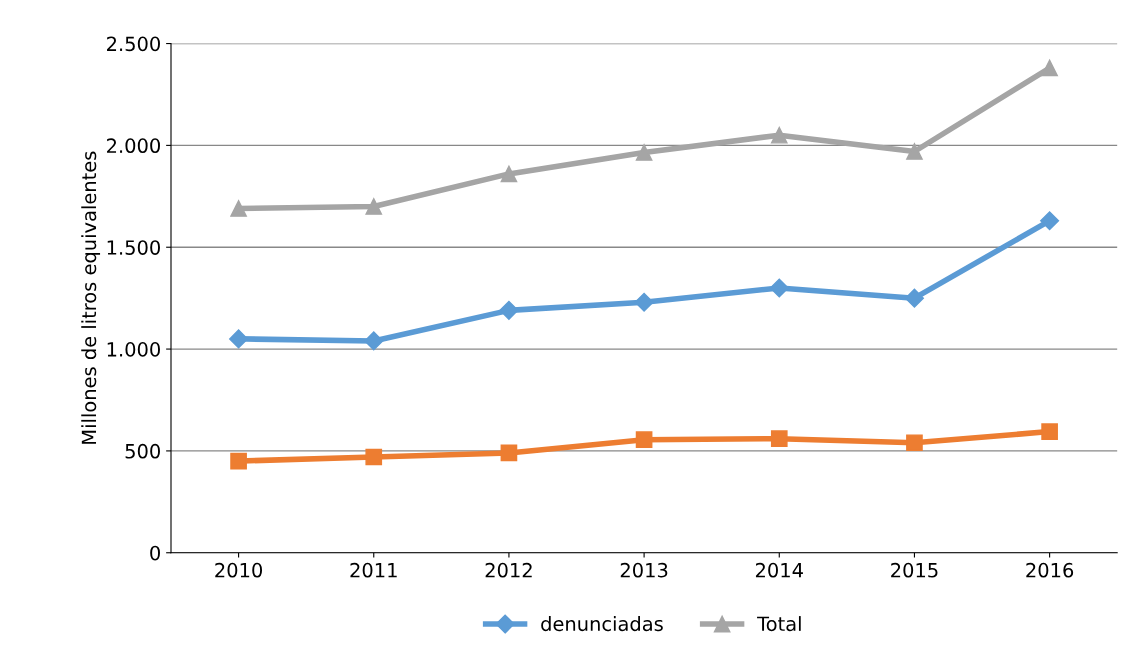 This screenshot has height=670, width=1140. I want to click on y-tick-label: 1.500, so click(133, 247).